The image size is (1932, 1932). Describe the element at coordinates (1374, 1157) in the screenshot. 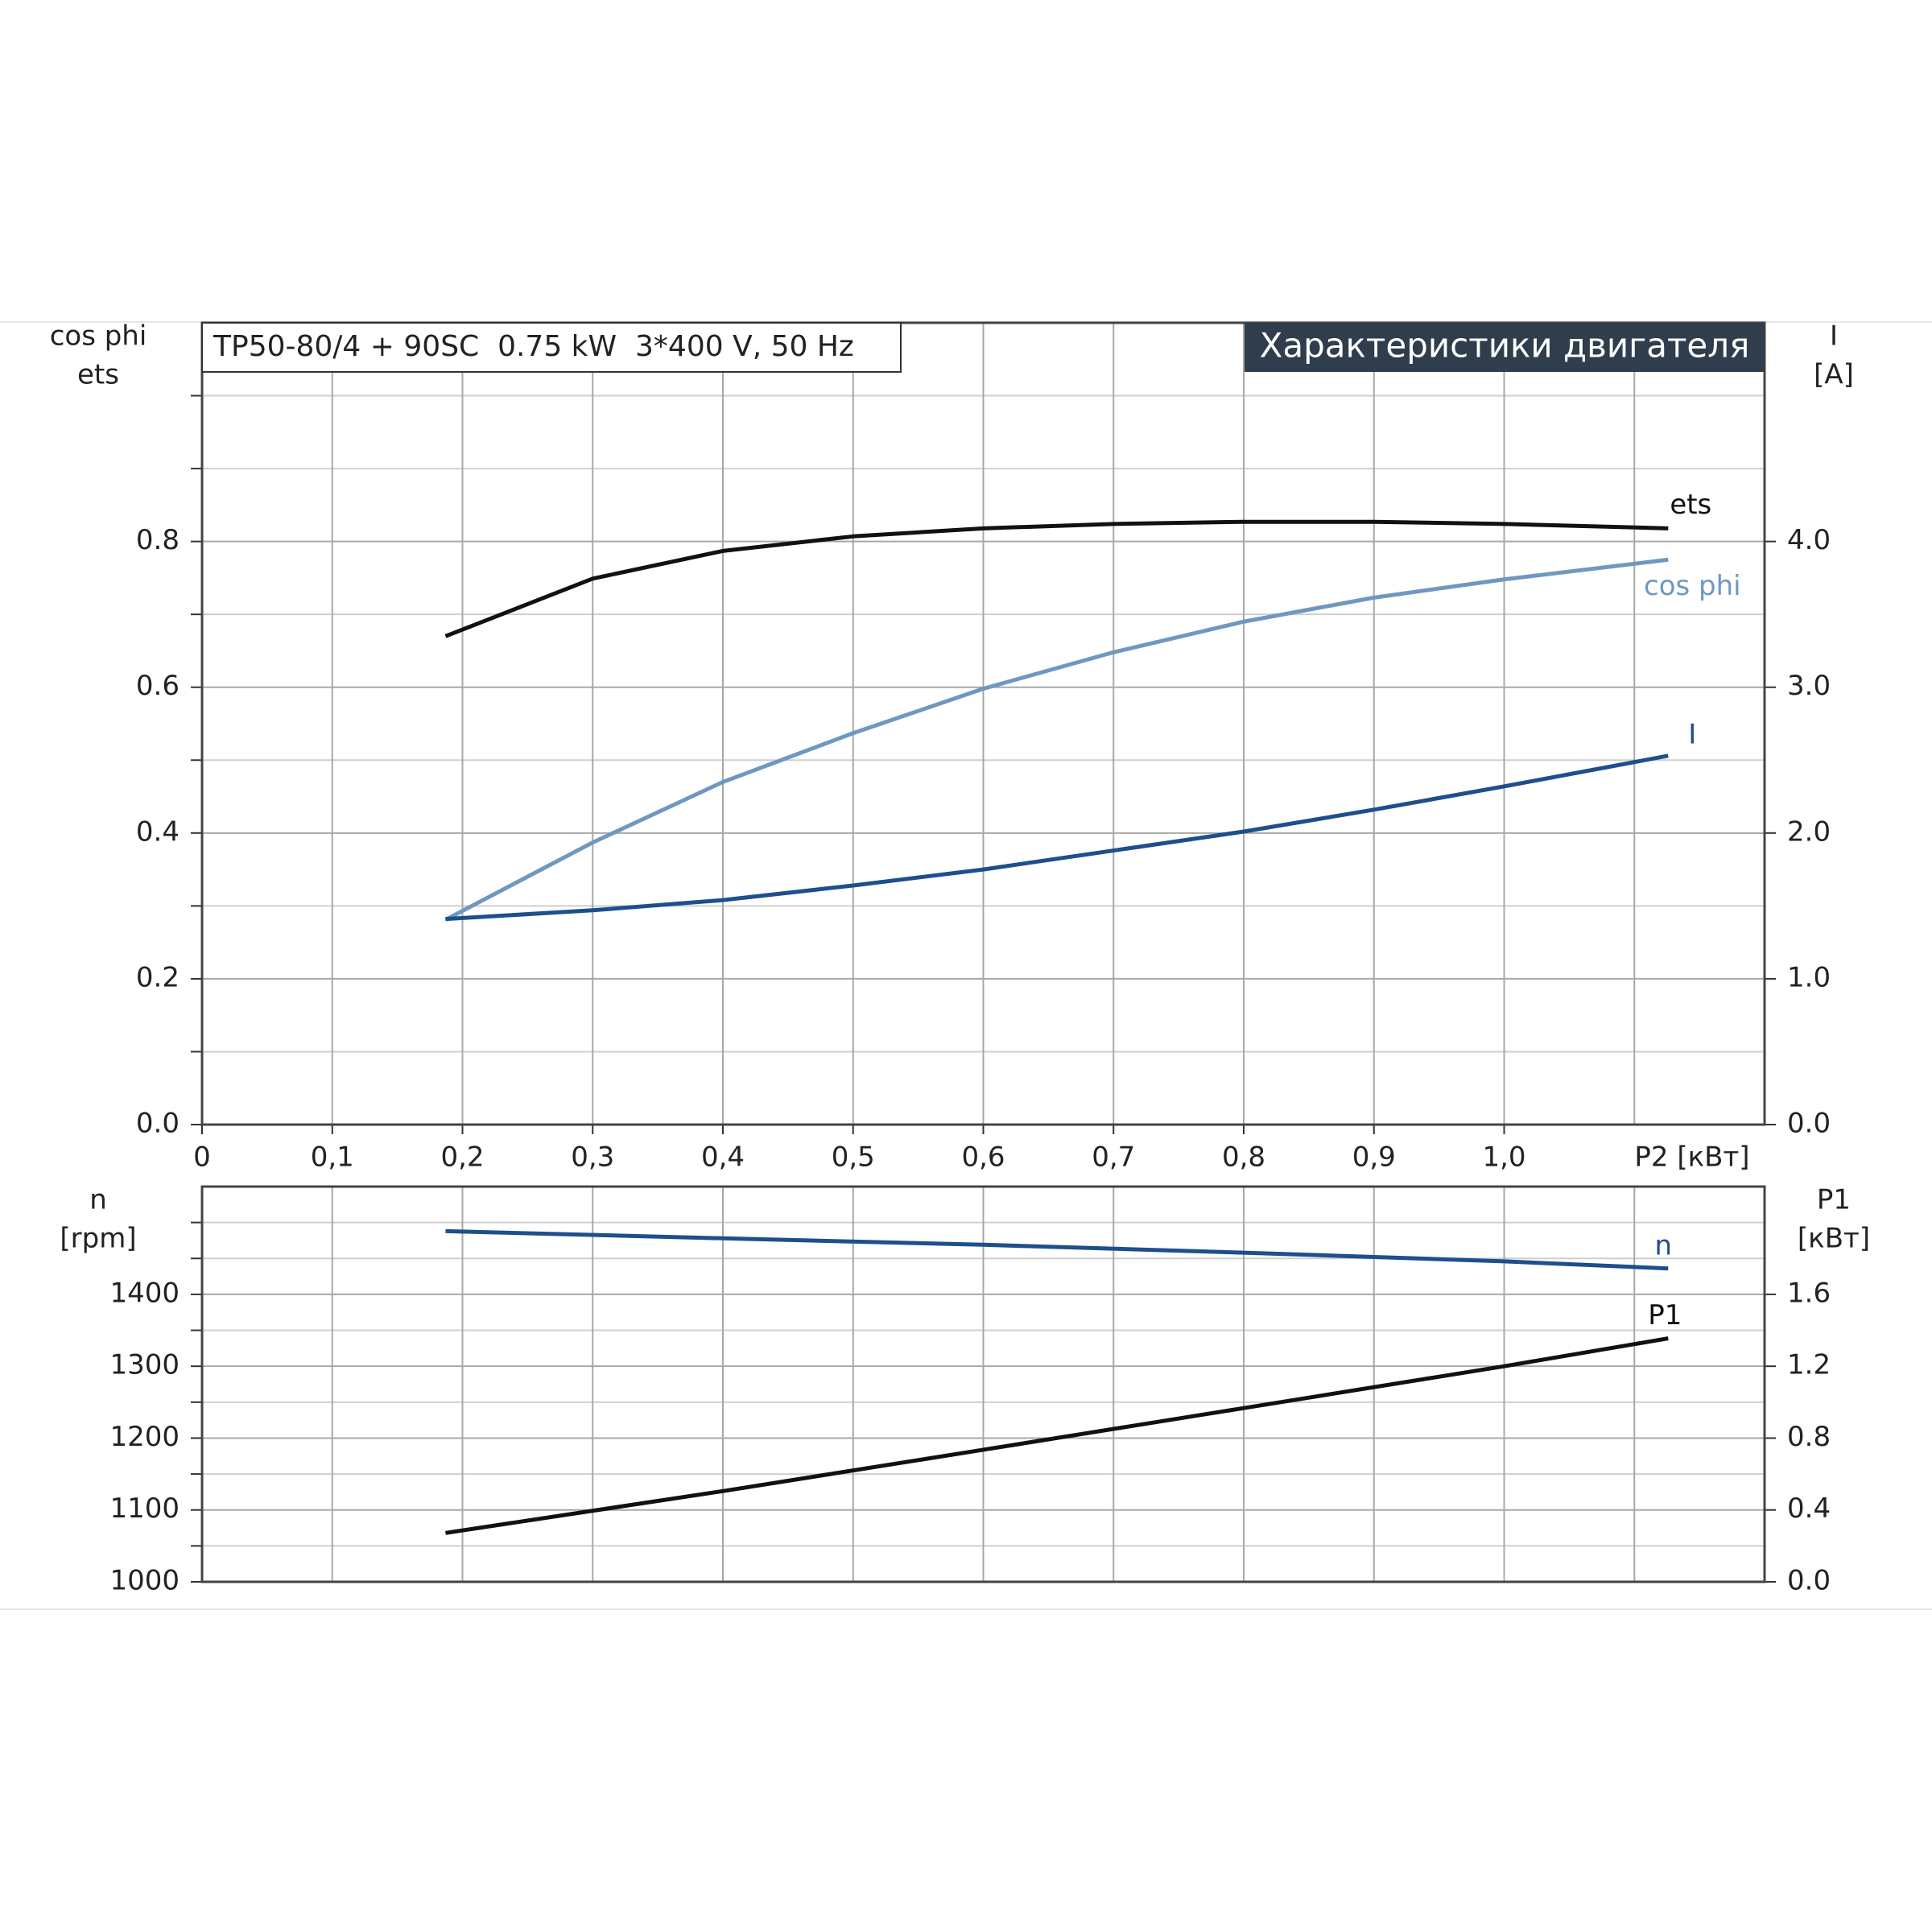

I see `x-tick-label: 0,9` at that location.